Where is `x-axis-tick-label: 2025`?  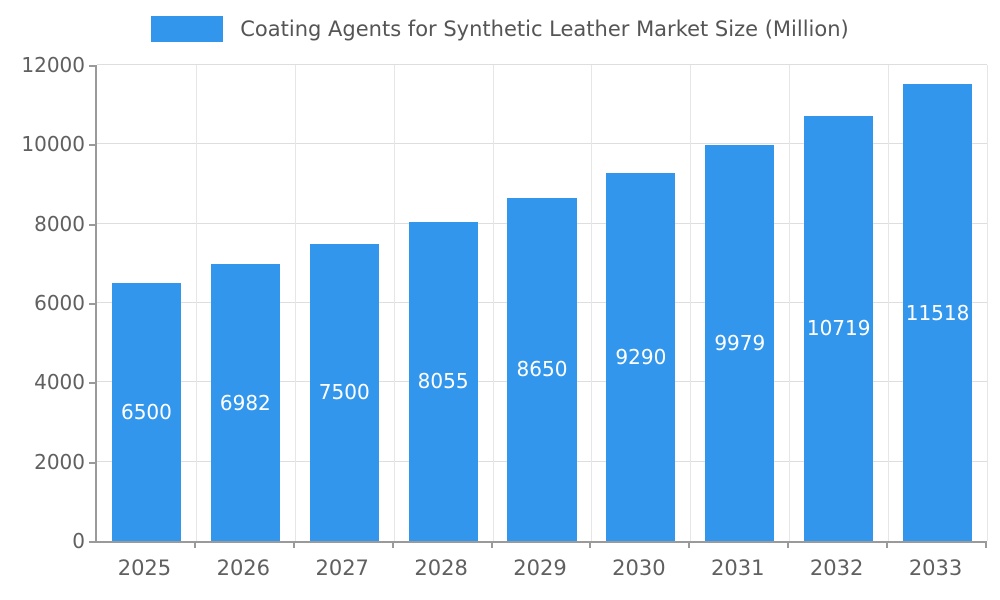 x-axis-tick-label: 2025 is located at coordinates (144, 568).